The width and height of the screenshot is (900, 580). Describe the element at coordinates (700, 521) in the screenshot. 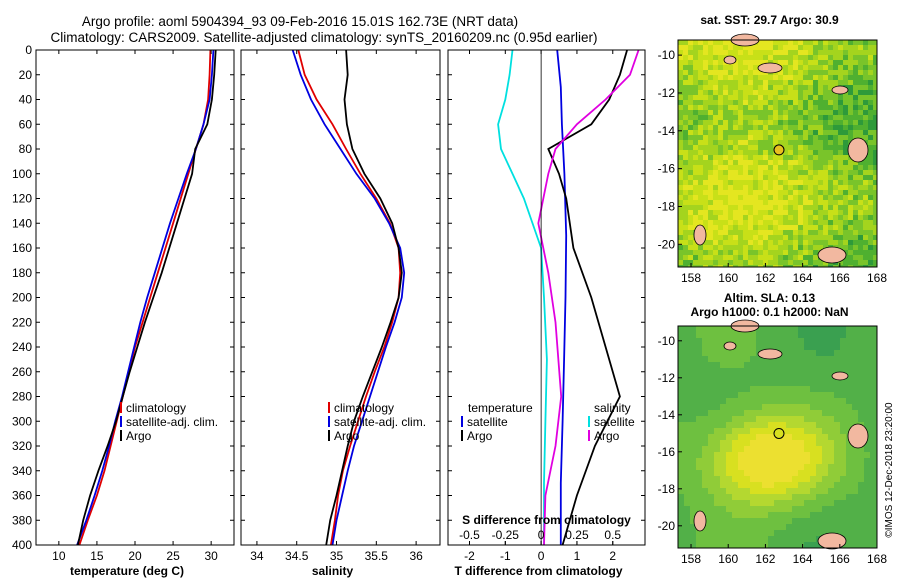

I see `land-outline` at that location.